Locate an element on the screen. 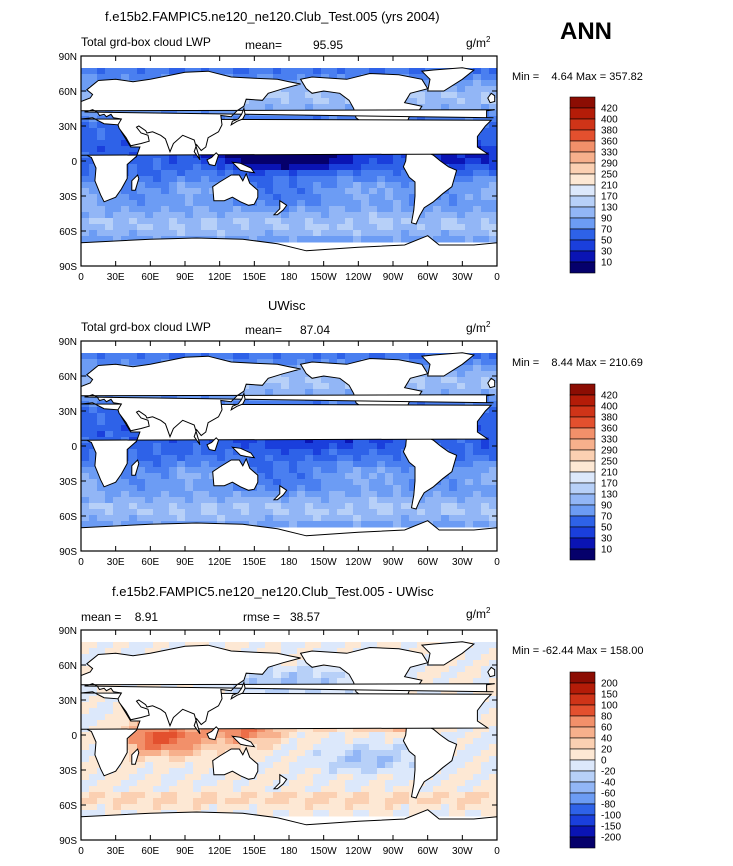 This screenshot has width=733, height=866. panel2-variable-label: Total grd-box cloud LWP is located at coordinates (146, 327).